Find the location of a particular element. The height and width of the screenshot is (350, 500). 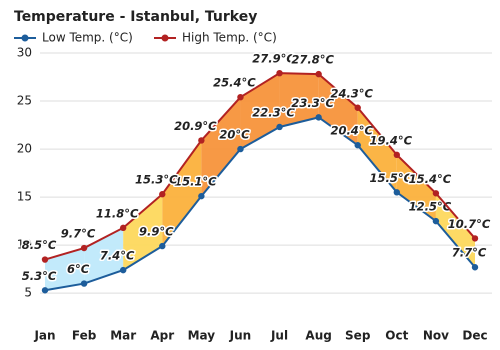

value-label: 7.4°C is located at coordinates (117, 256).